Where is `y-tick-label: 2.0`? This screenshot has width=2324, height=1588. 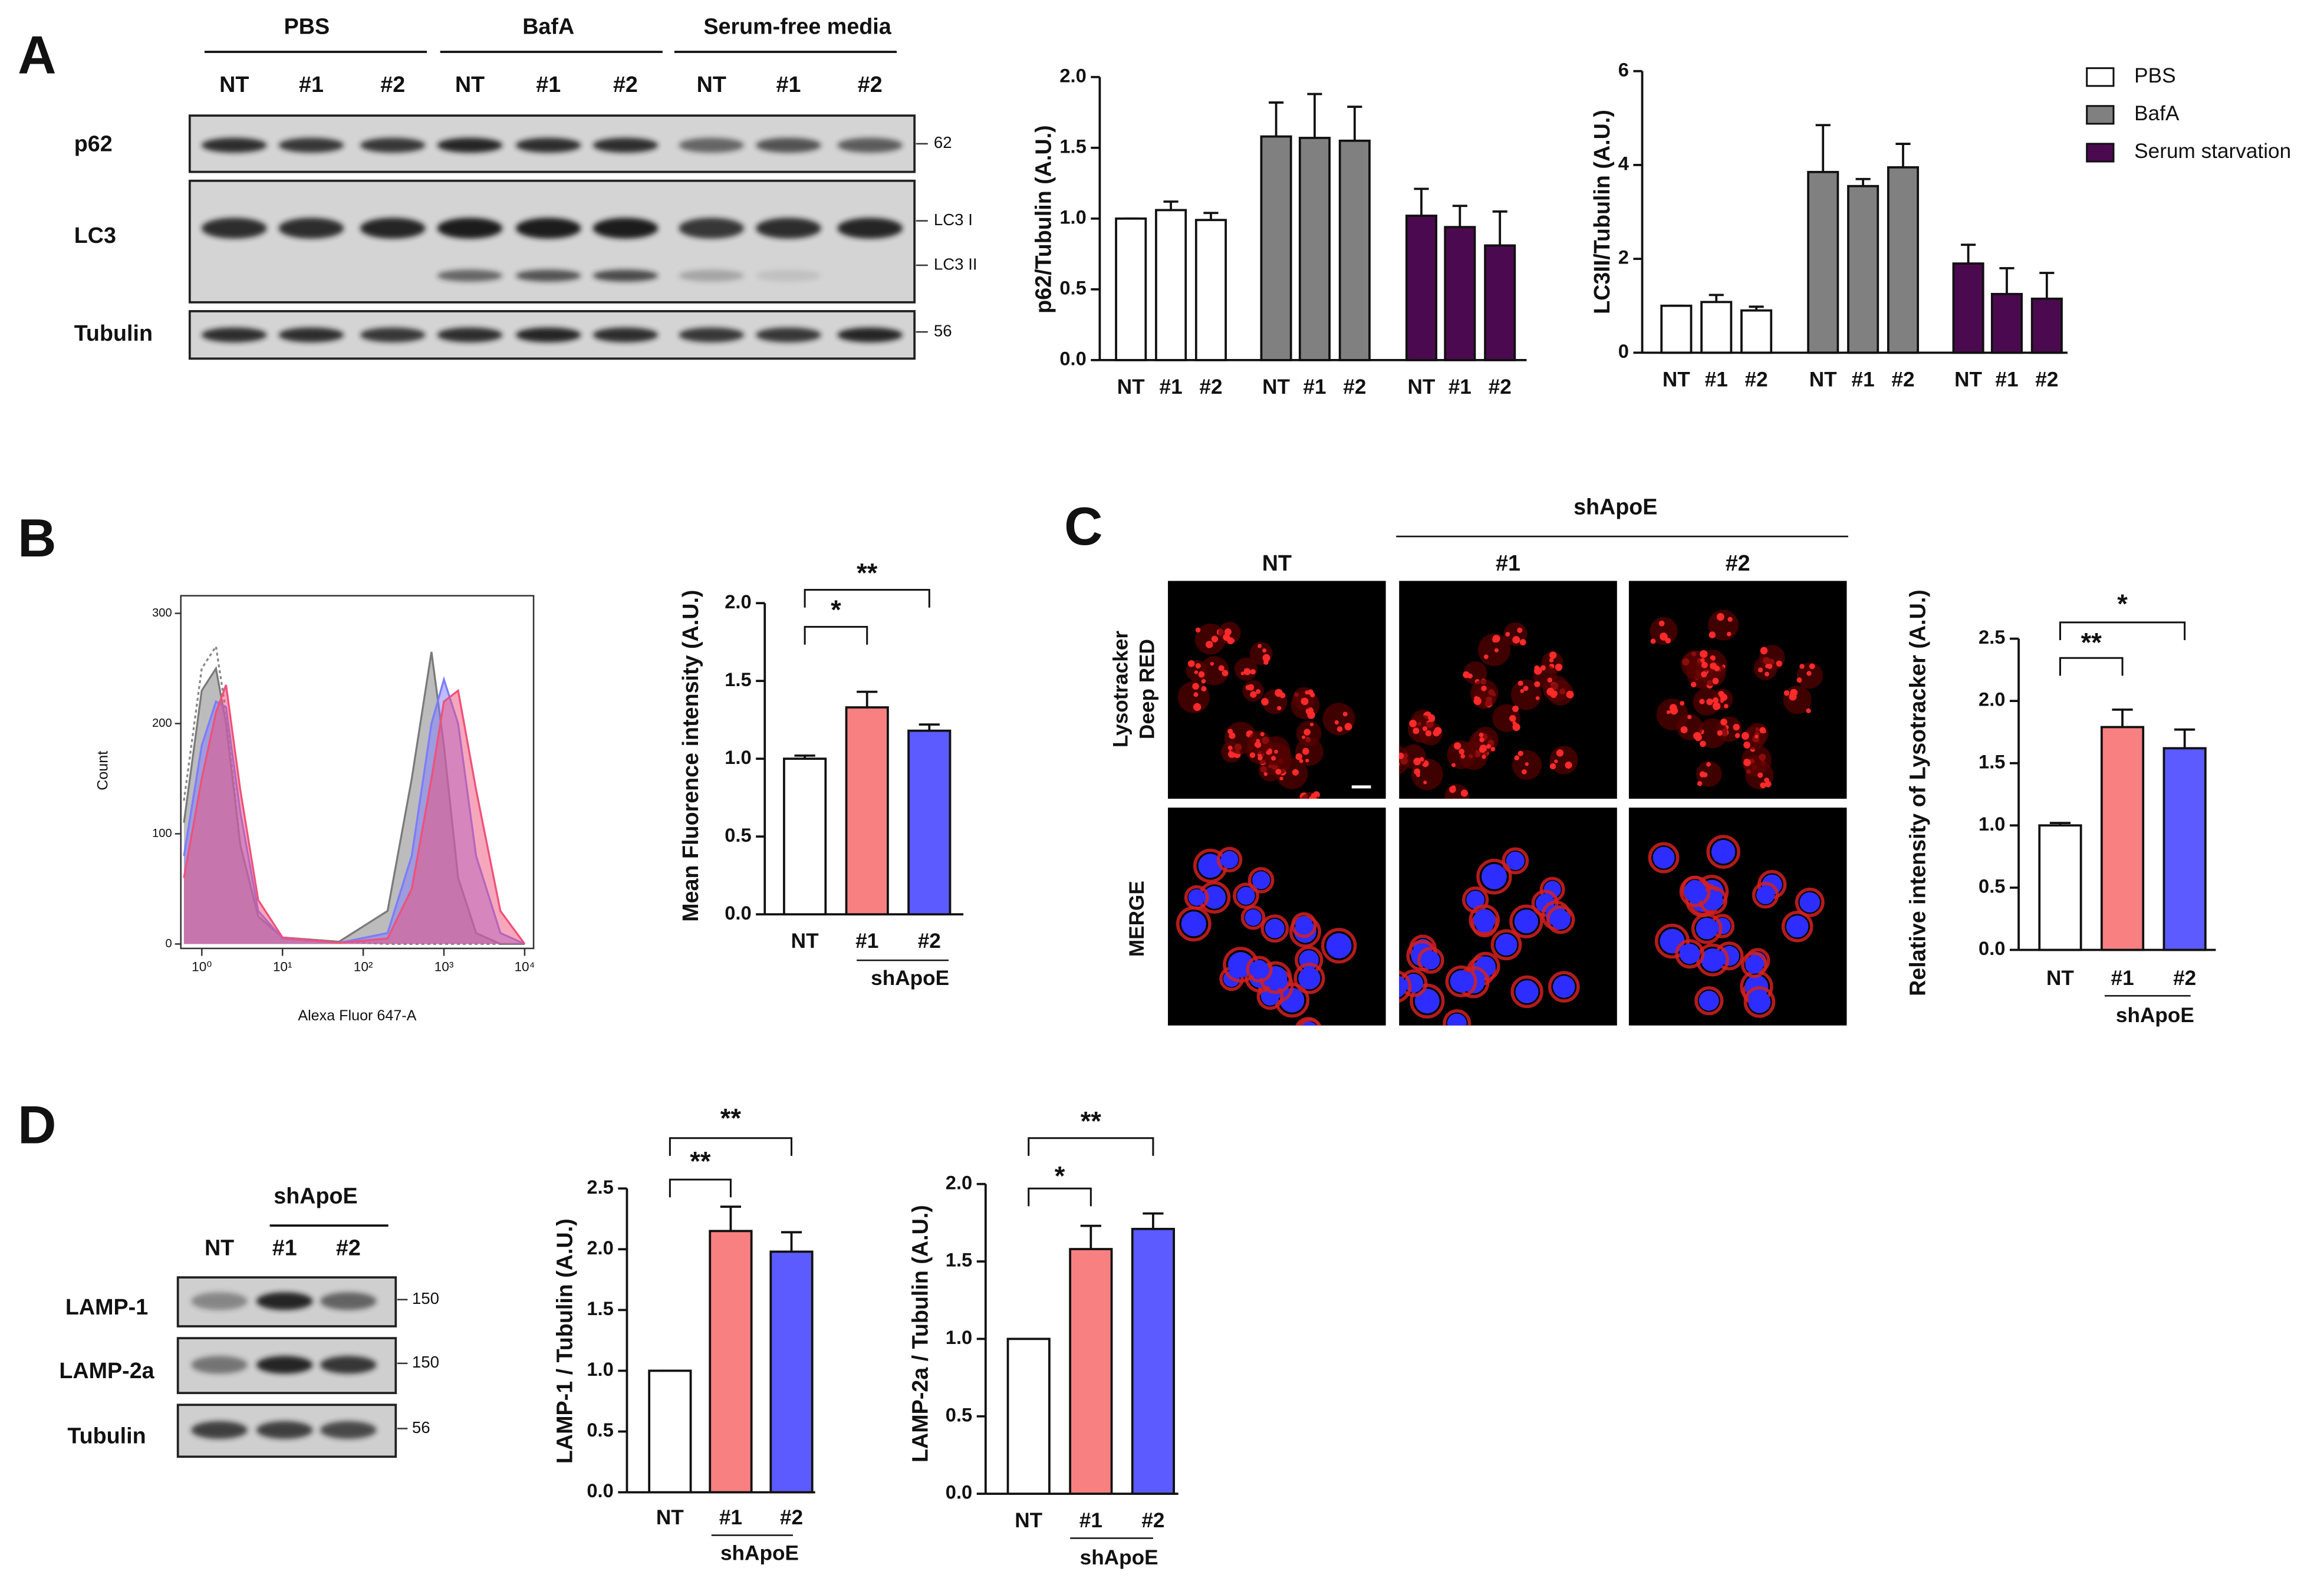
y-tick-label: 2.0 is located at coordinates (1072, 75).